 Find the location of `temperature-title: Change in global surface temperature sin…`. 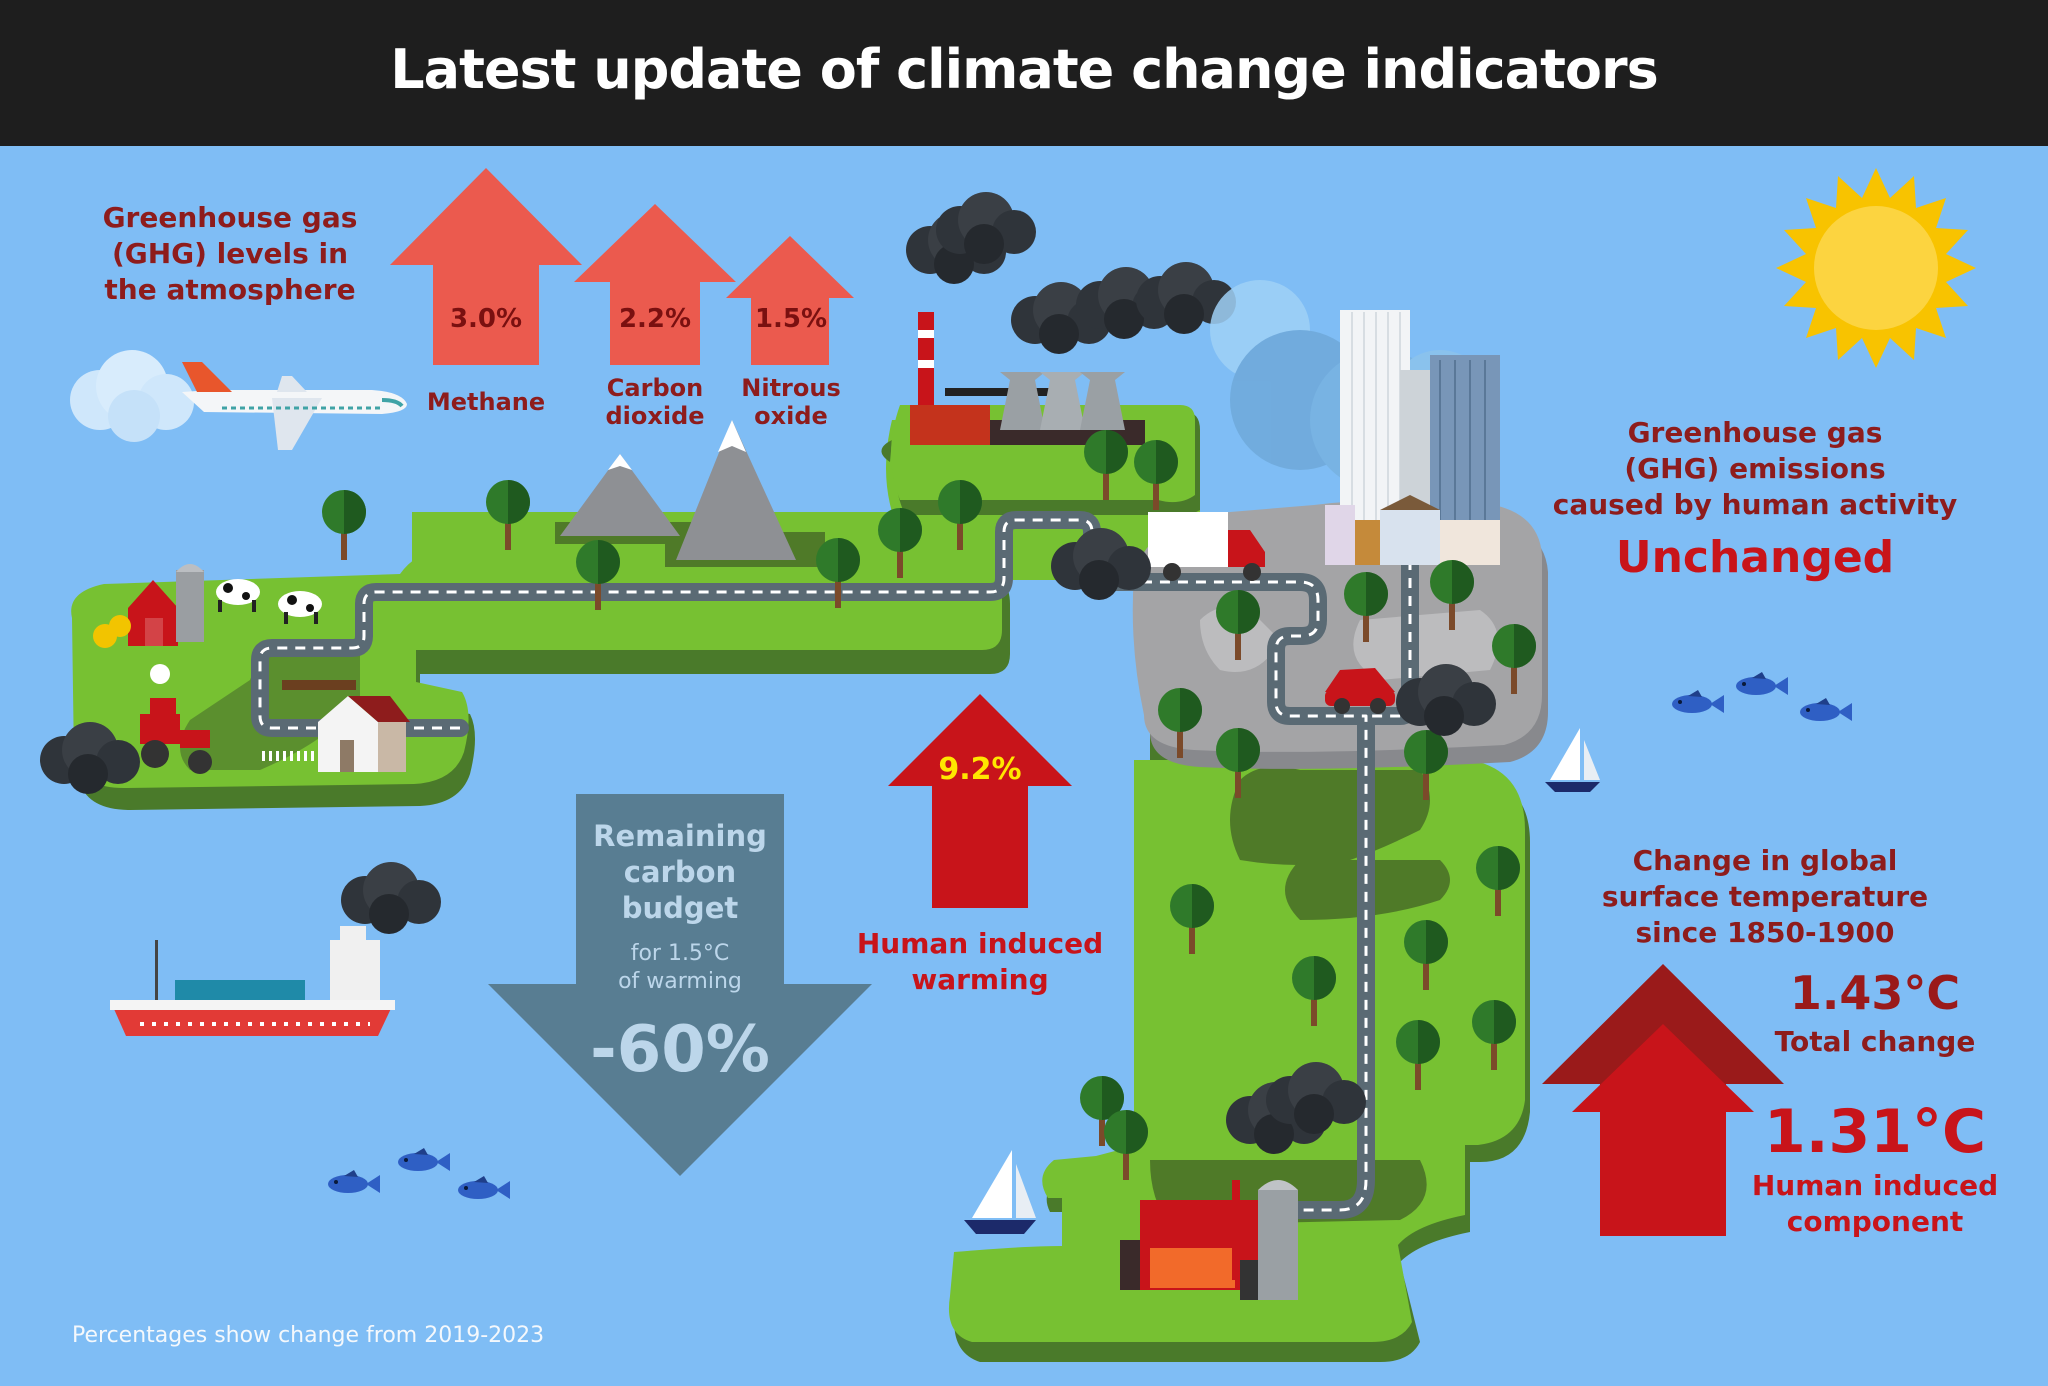

temperature-title: Change in global surface temperature sin… is located at coordinates (1765, 896).